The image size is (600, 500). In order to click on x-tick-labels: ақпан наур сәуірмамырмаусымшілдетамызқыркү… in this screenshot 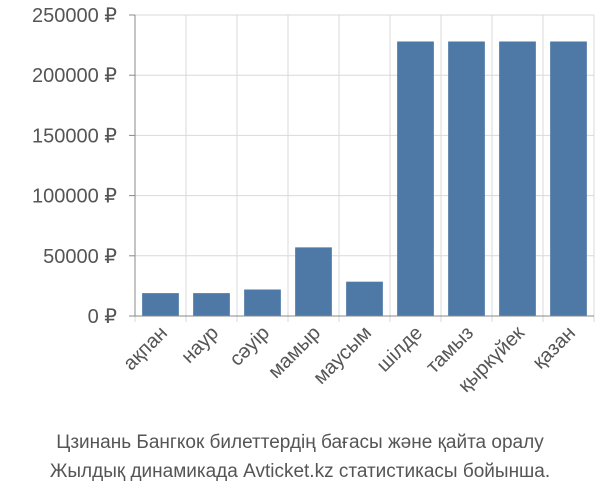, I will do `click(349, 359)`.